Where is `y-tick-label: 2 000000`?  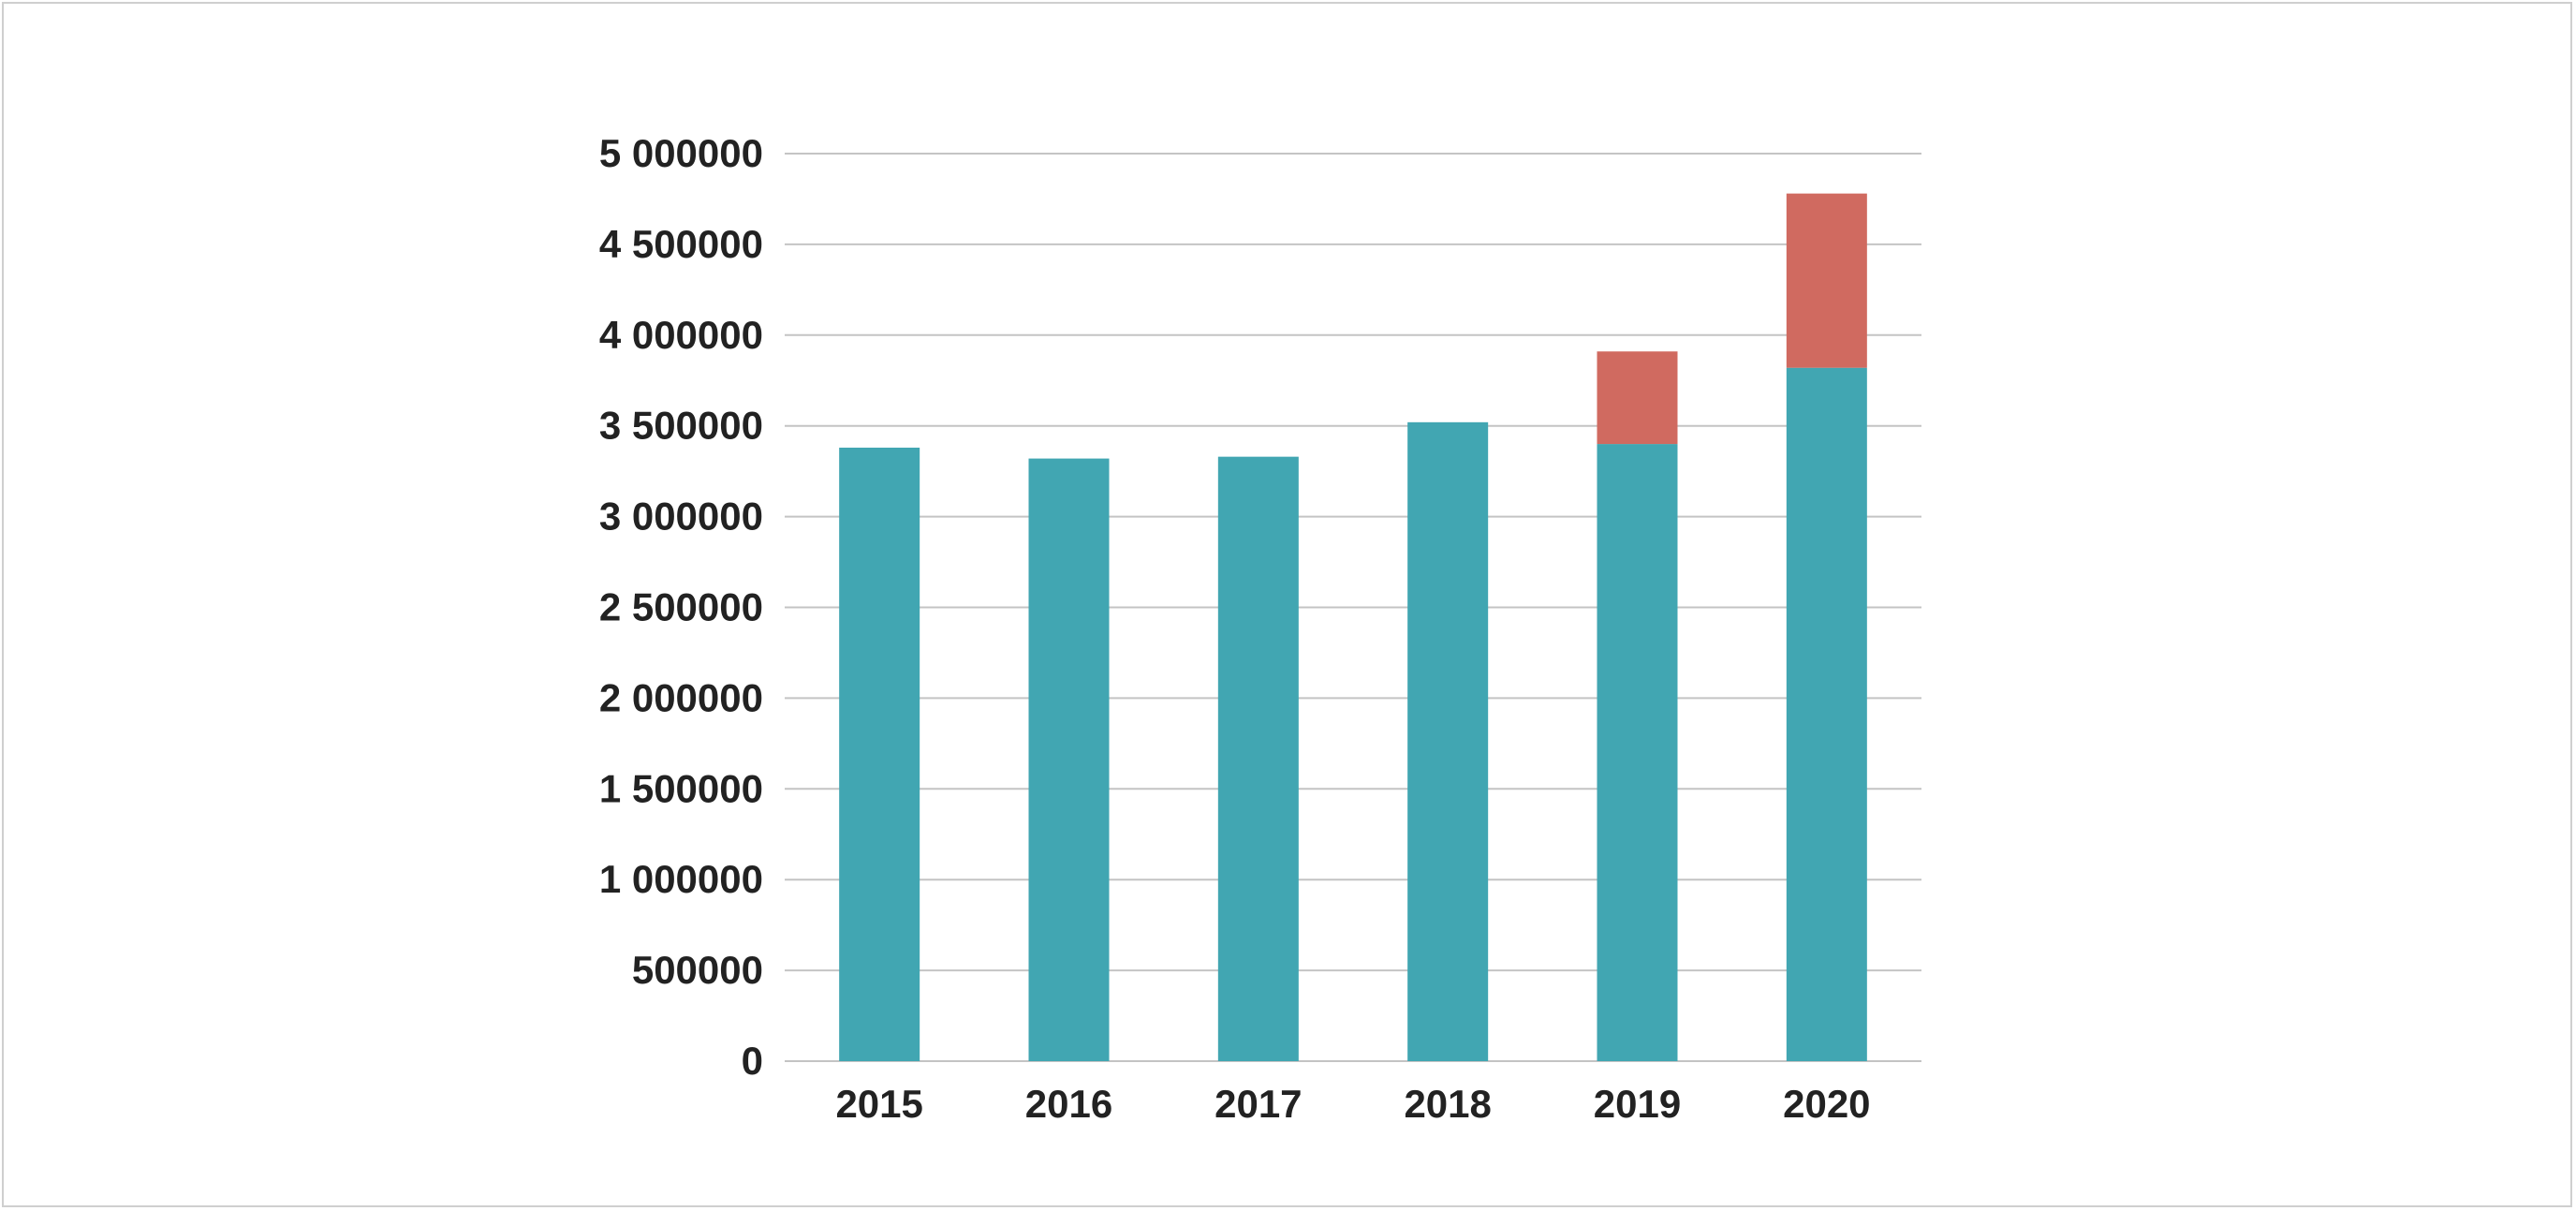
y-tick-label: 2 000000 is located at coordinates (681, 697).